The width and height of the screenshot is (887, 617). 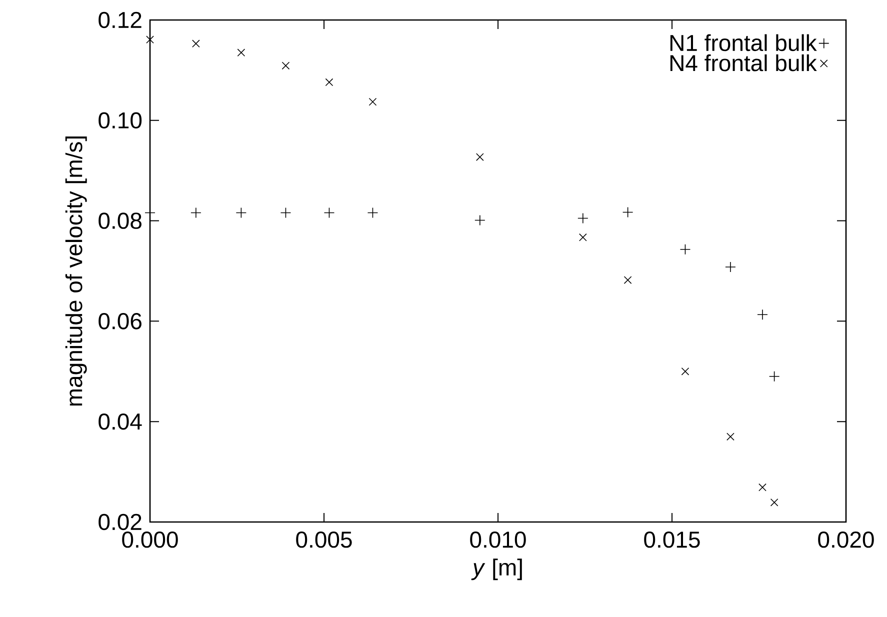 I want to click on y-tick-label: 0.04, so click(x=120, y=421).